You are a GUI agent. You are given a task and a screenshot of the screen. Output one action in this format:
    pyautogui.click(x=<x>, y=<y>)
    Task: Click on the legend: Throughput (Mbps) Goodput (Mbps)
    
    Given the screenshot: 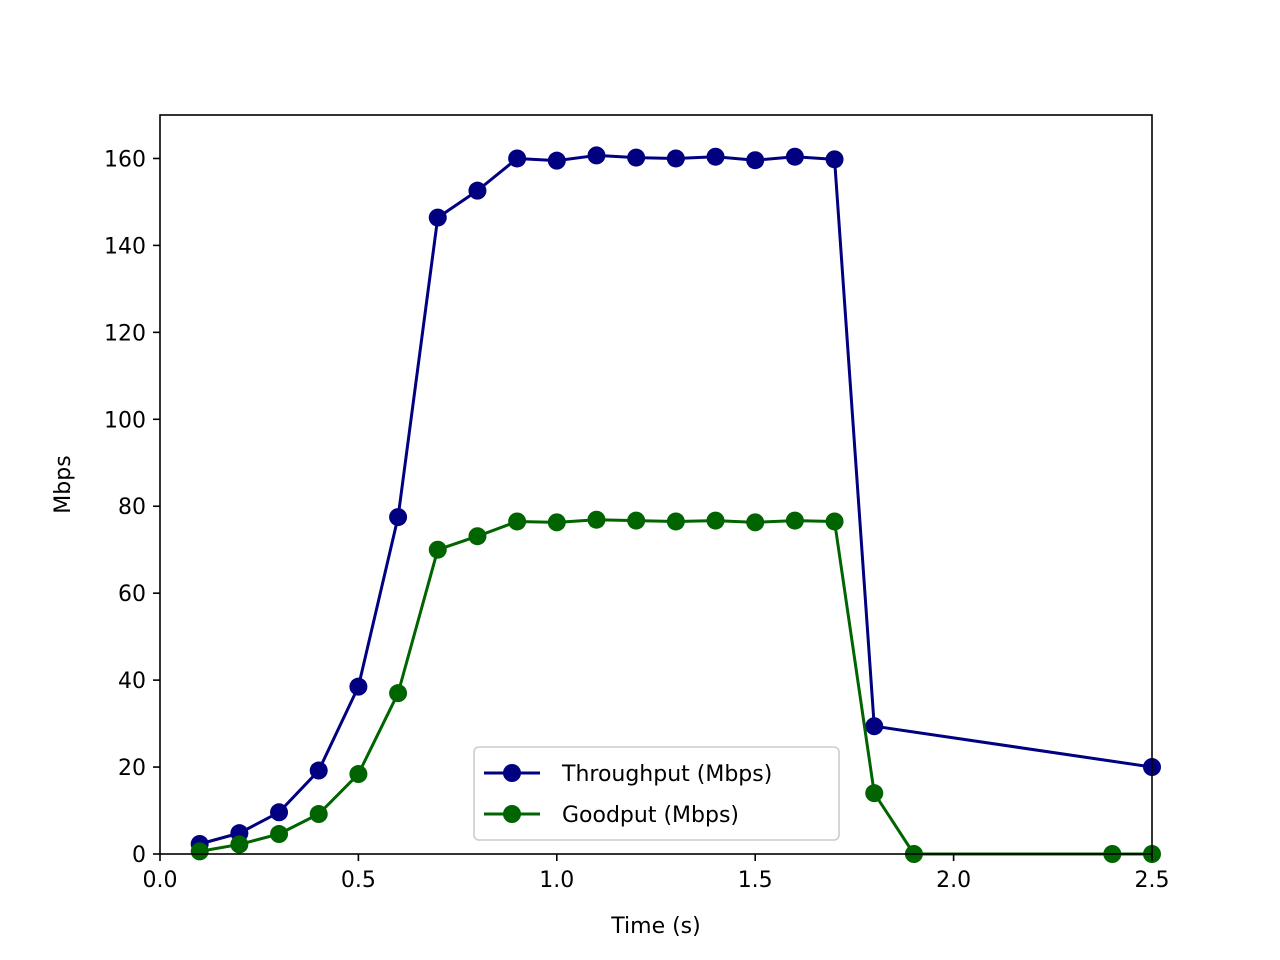 What is the action you would take?
    pyautogui.click(x=656, y=793)
    